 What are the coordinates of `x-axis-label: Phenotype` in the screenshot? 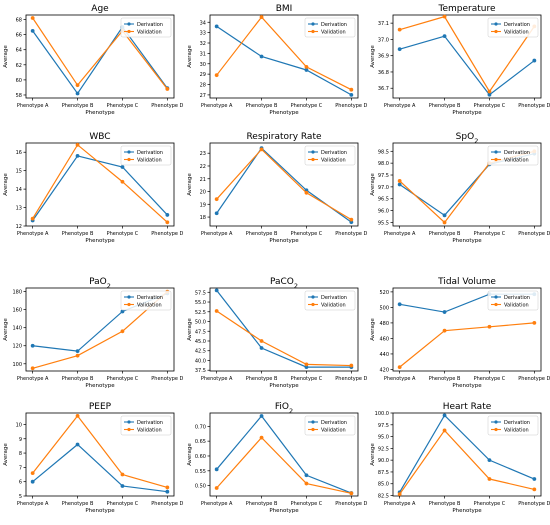 It's located at (100, 511).